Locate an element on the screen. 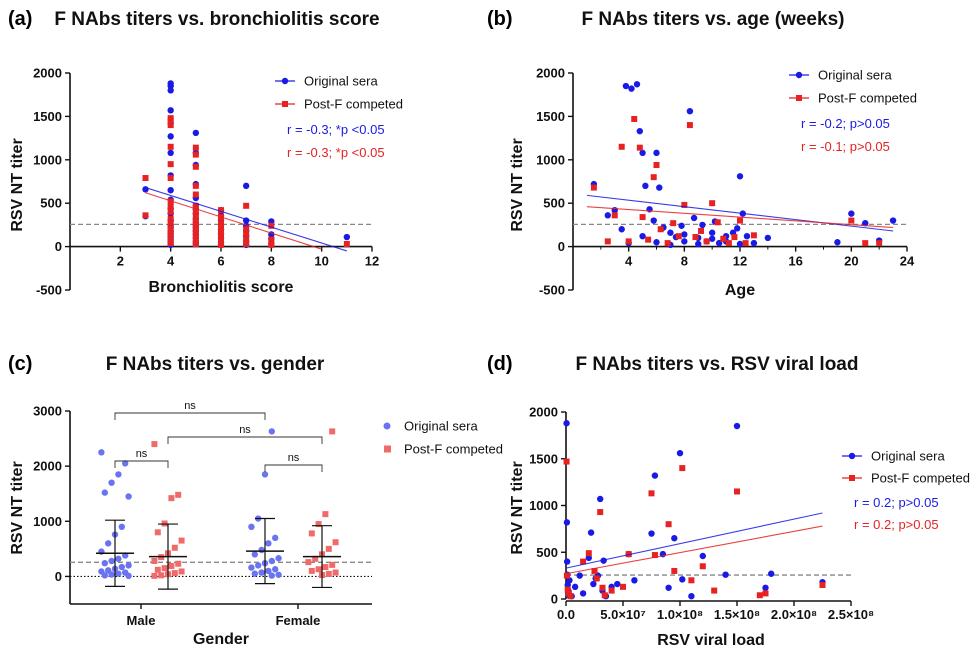  x-tick-label-d: 1.0×10⁸ is located at coordinates (680, 614).